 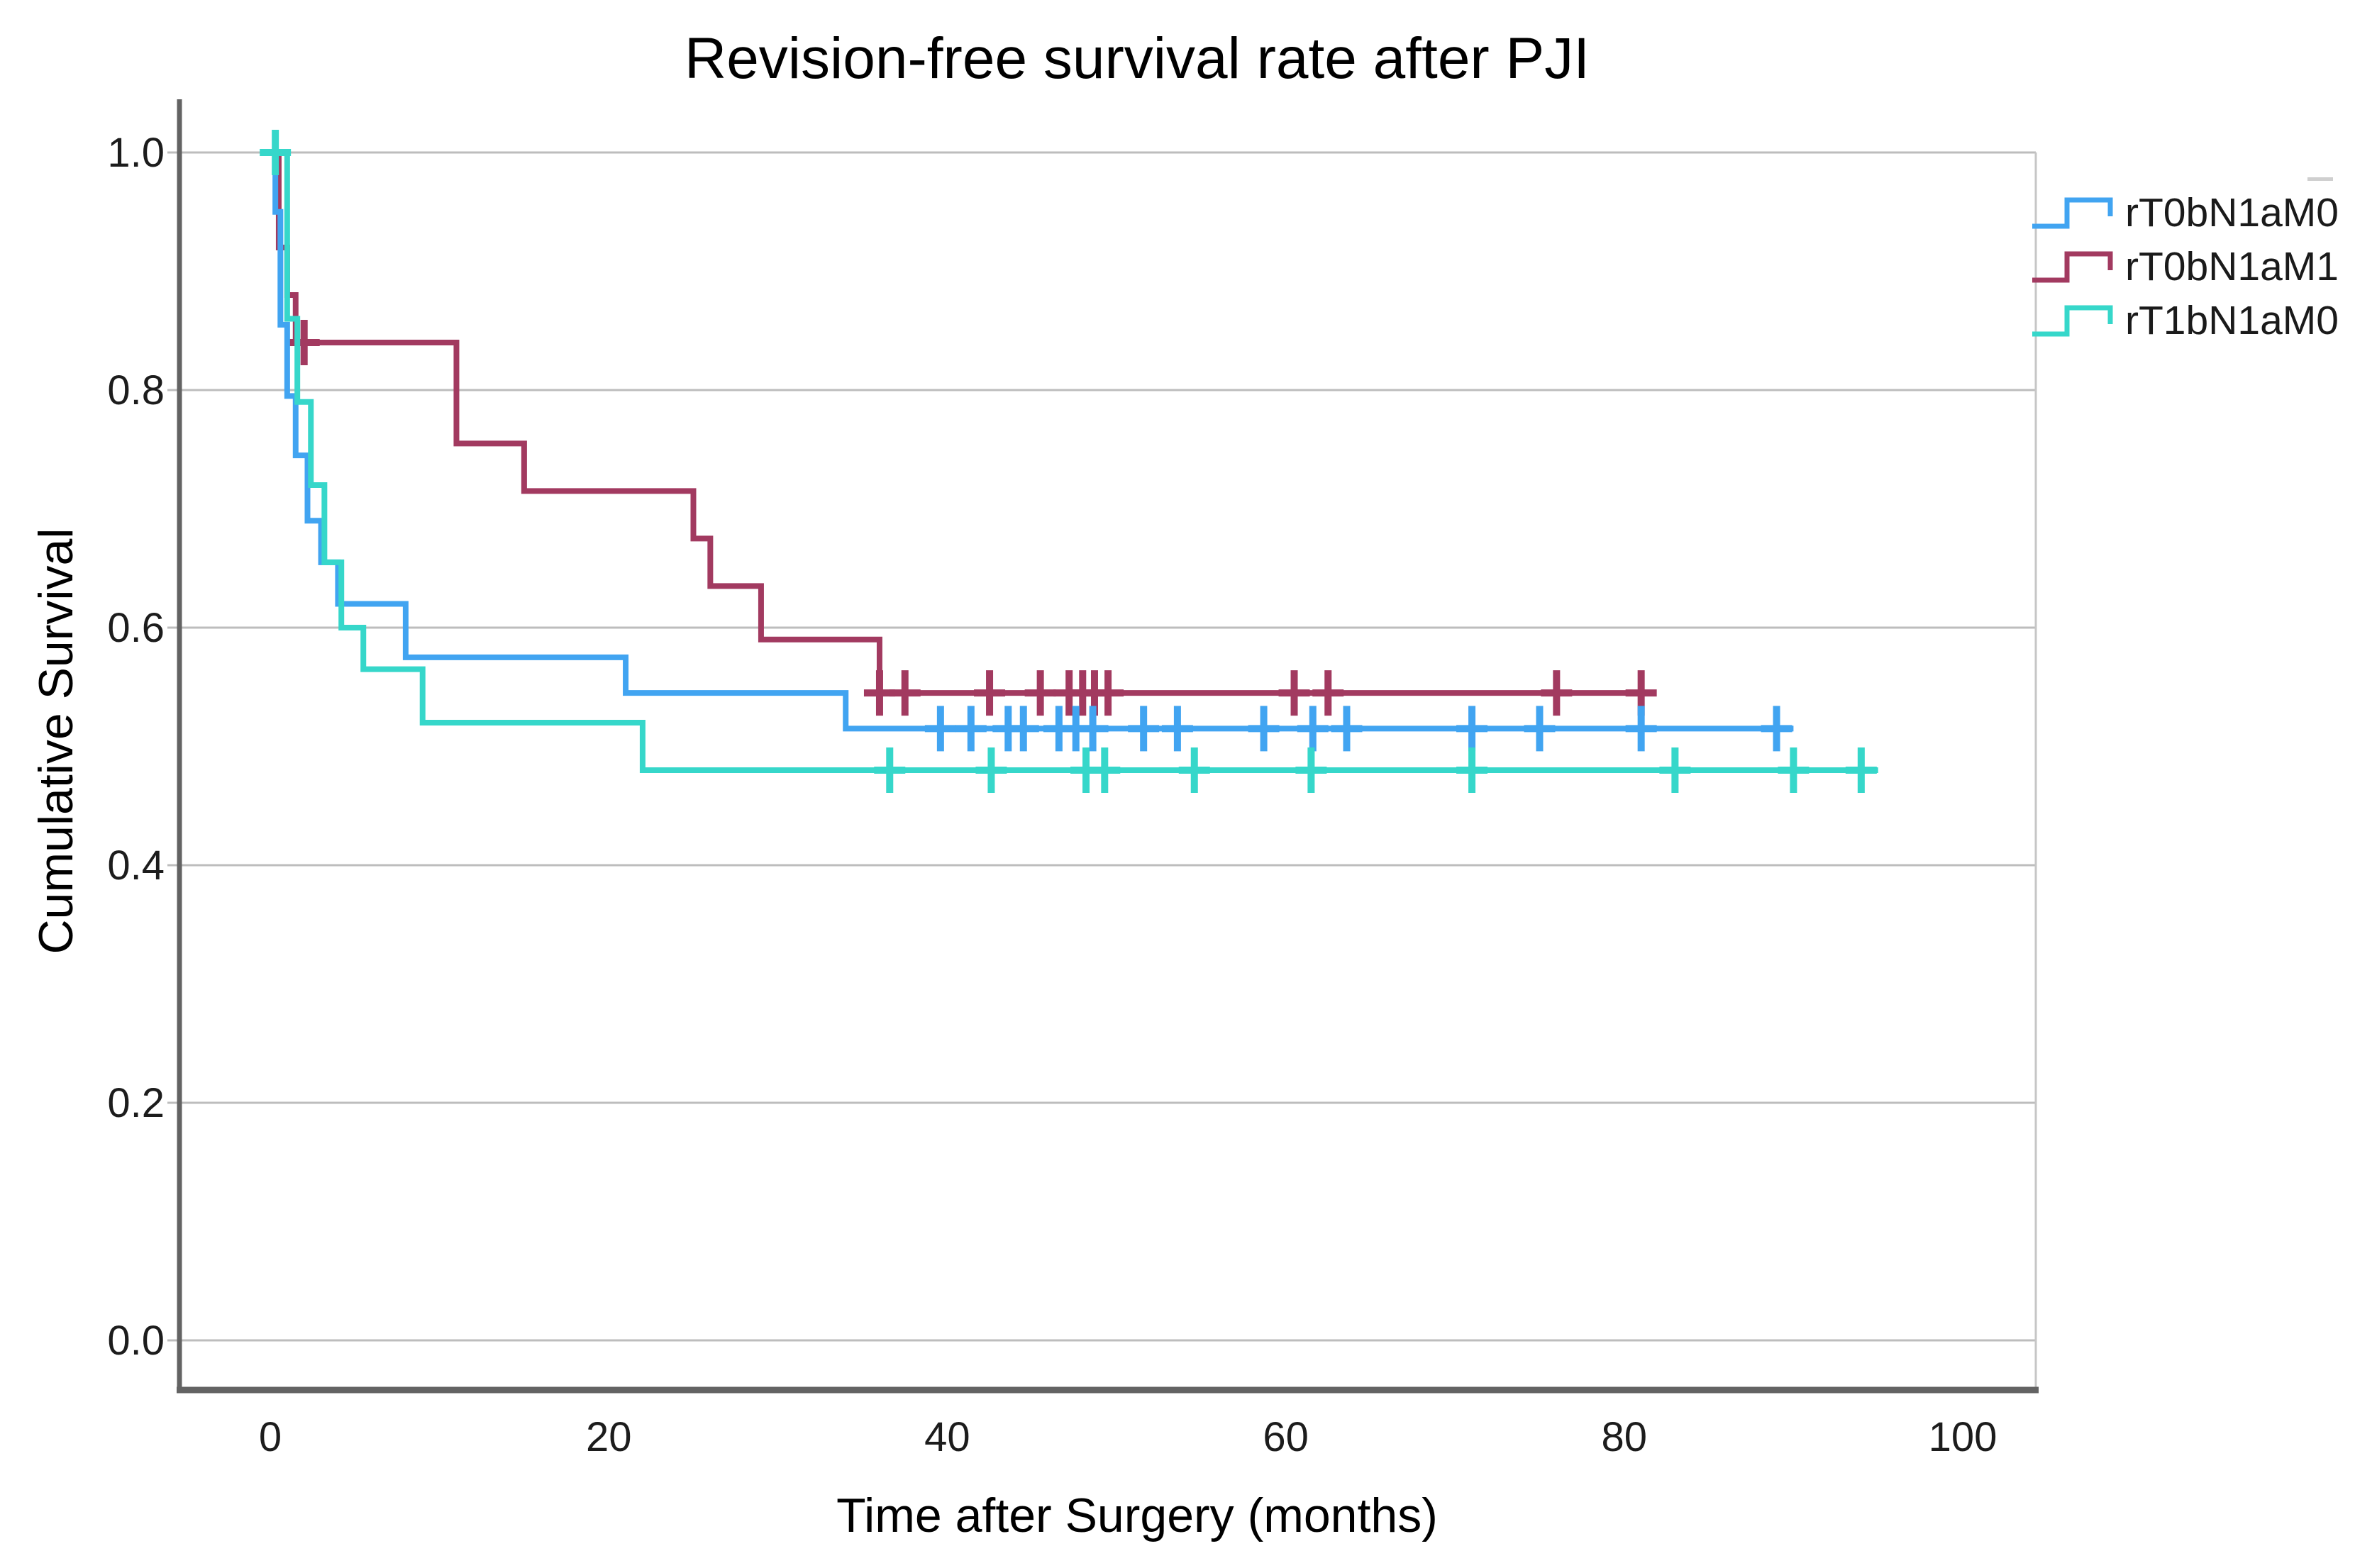 What do you see at coordinates (136, 628) in the screenshot?
I see `y-tick-label-0.6: 0.6` at bounding box center [136, 628].